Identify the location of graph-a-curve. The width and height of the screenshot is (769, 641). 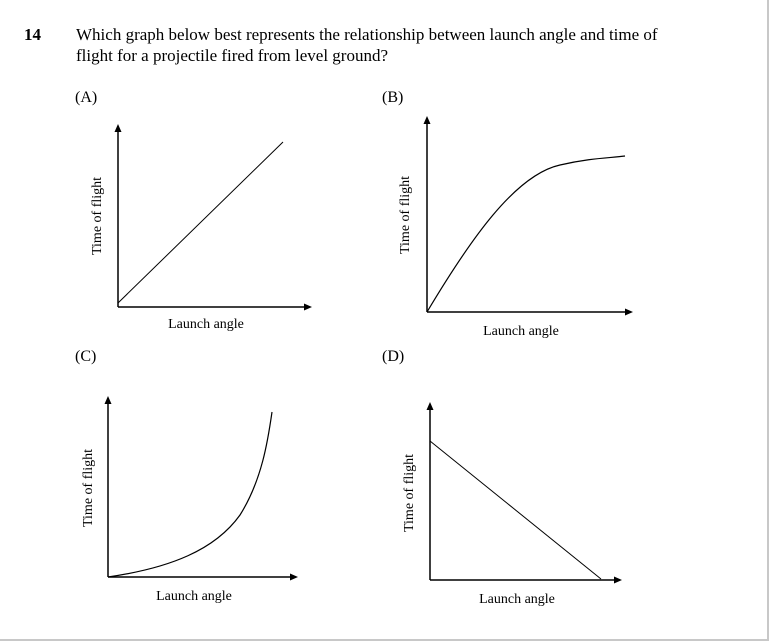
(200, 222).